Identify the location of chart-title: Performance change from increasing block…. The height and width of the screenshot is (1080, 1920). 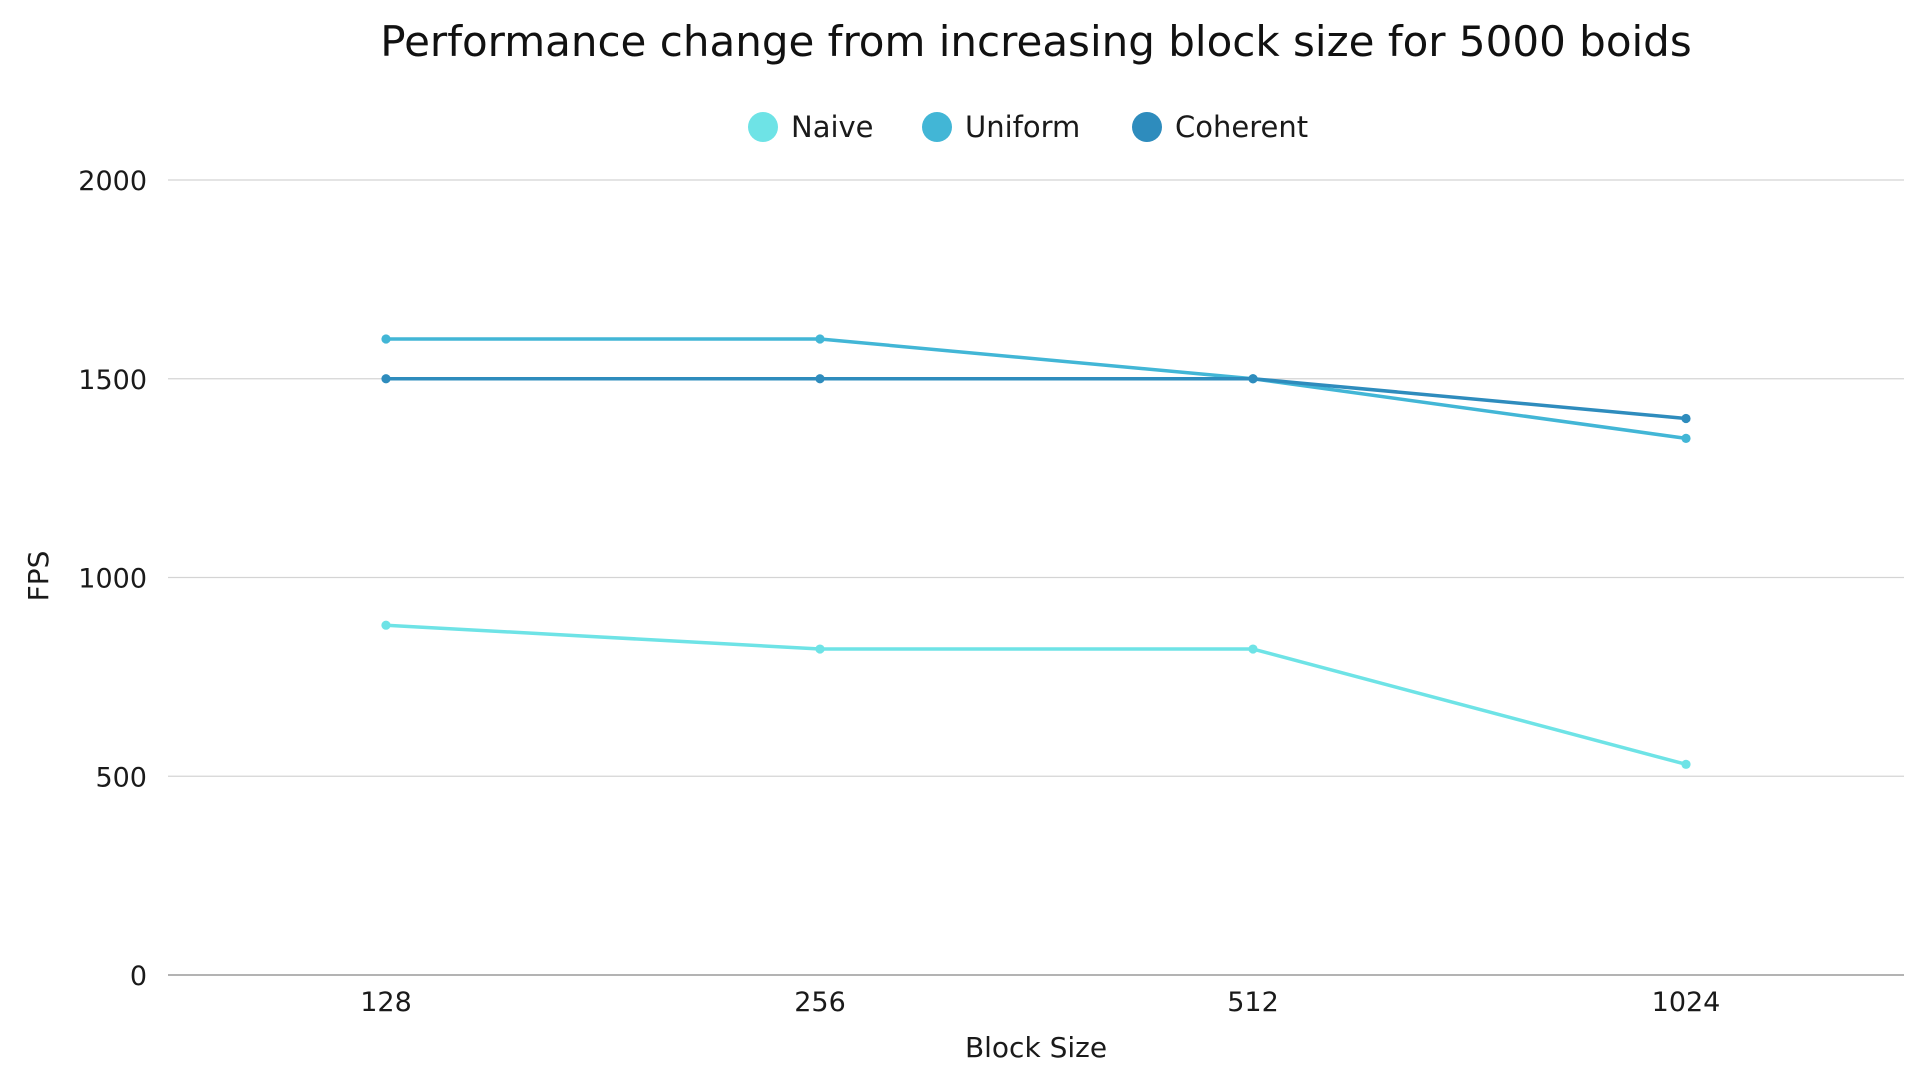
(1035, 41).